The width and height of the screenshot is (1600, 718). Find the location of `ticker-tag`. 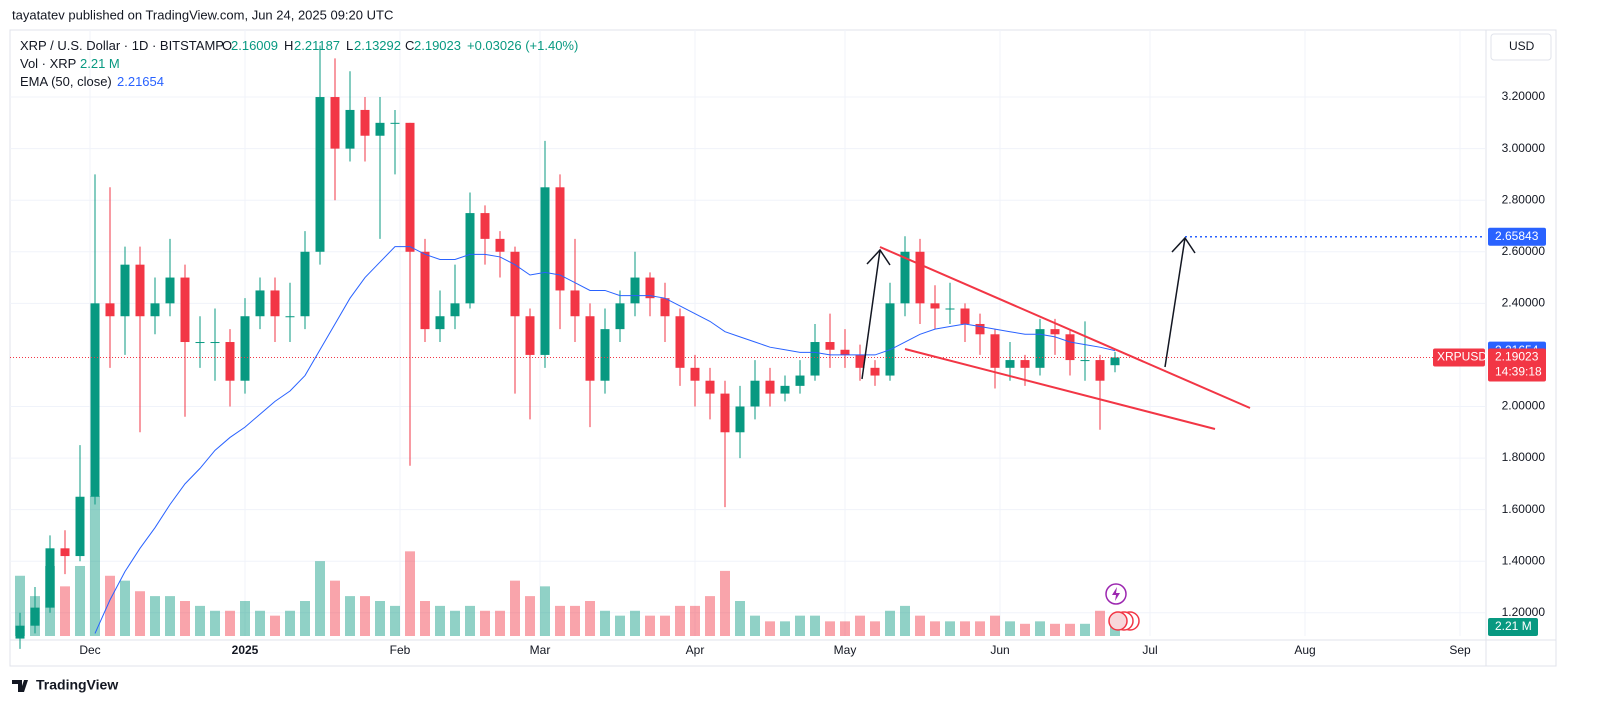

ticker-tag is located at coordinates (1459, 357).